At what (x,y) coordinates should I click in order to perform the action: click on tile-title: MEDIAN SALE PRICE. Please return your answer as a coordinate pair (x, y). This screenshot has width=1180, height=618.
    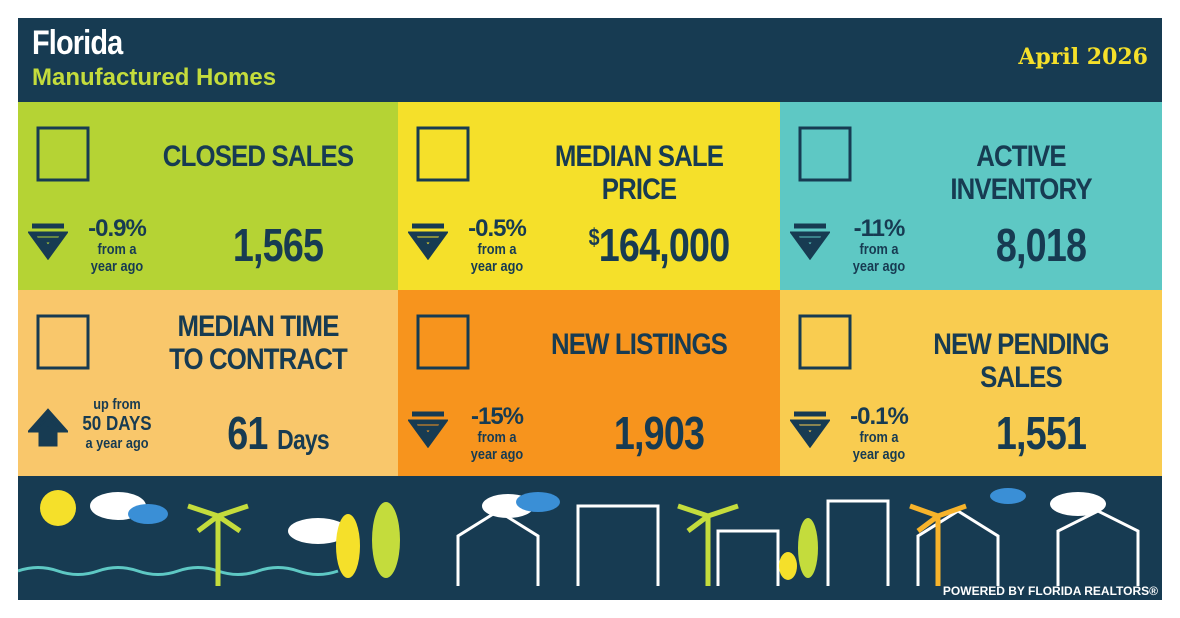
    Looking at the image, I should click on (638, 173).